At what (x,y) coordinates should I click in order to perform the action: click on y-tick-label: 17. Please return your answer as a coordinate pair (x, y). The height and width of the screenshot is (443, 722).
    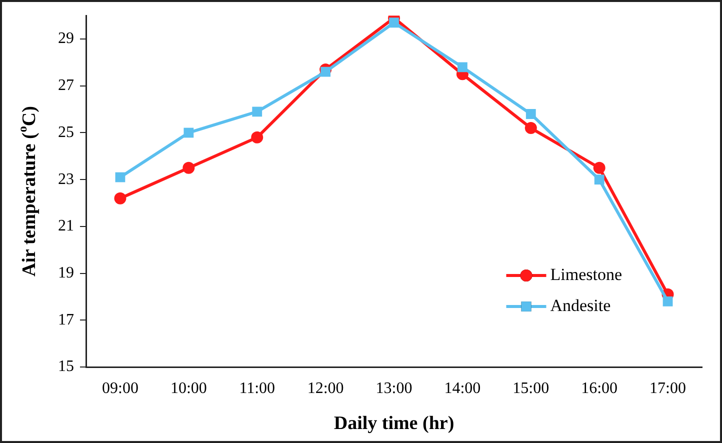
    Looking at the image, I should click on (66, 319).